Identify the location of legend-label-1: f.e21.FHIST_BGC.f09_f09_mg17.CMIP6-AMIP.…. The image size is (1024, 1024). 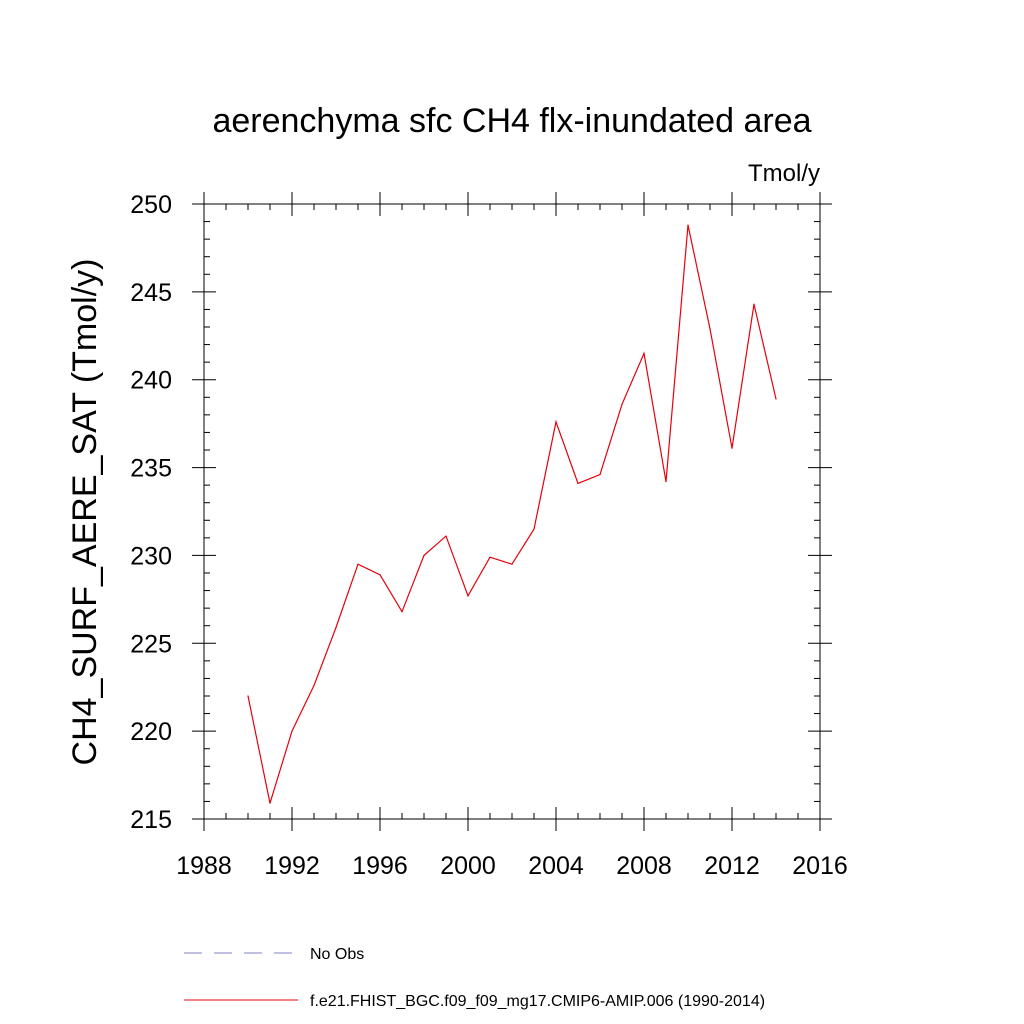
(537, 1001).